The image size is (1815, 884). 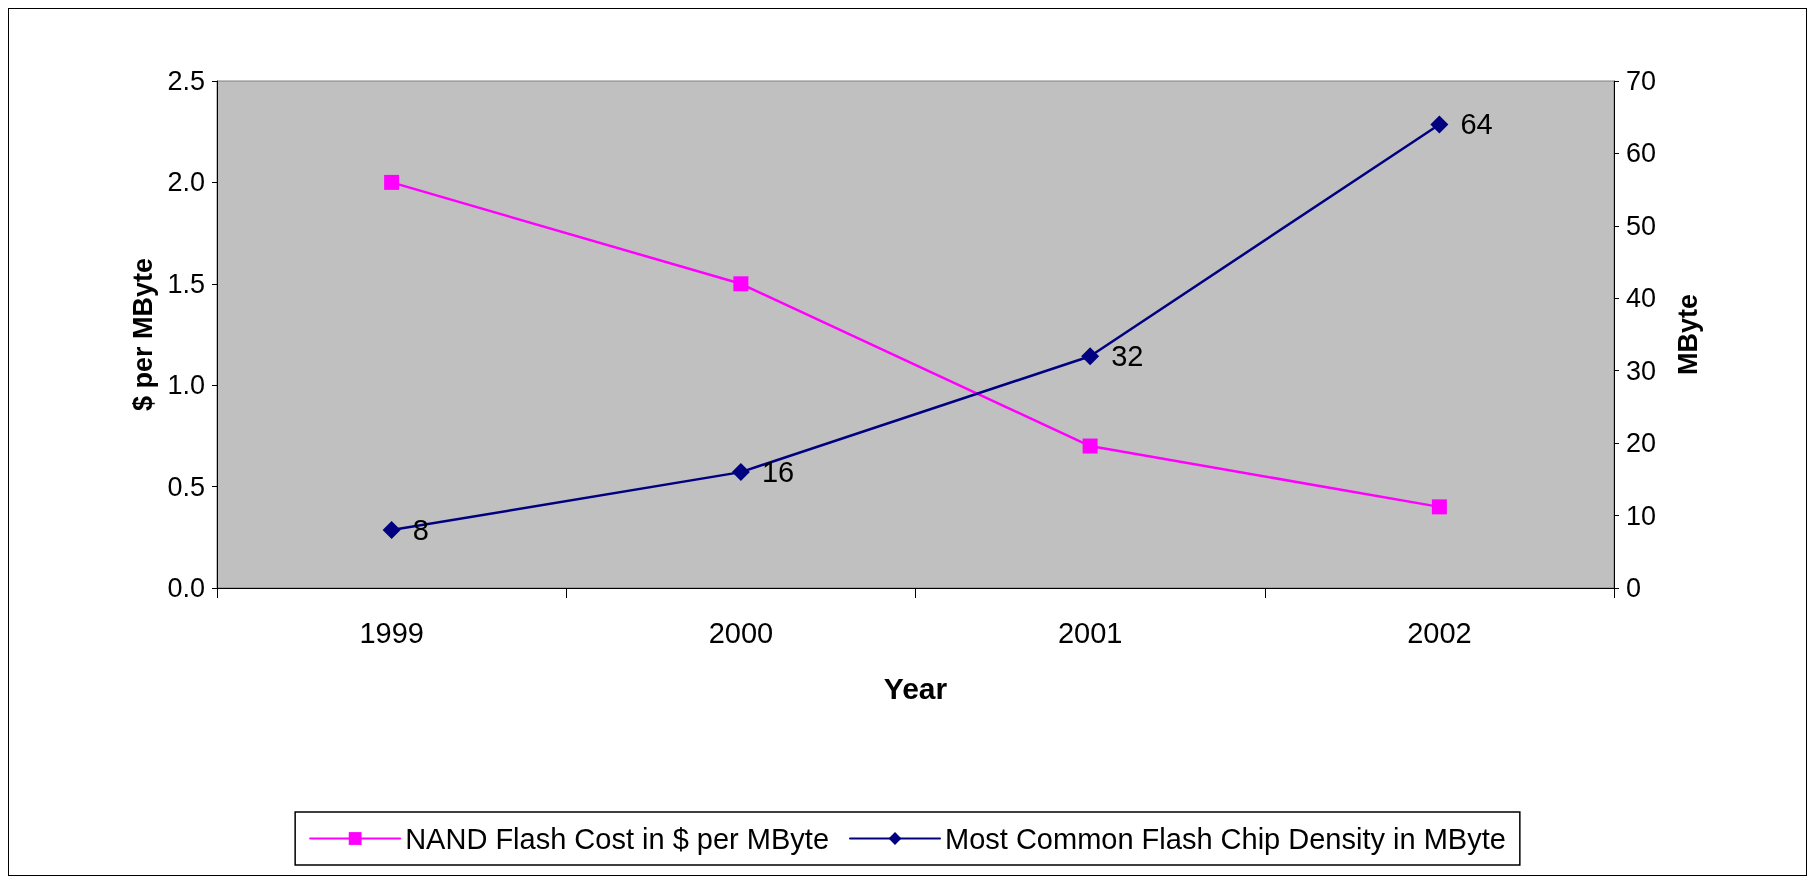 I want to click on y-tick-label: 1.0, so click(x=186, y=385).